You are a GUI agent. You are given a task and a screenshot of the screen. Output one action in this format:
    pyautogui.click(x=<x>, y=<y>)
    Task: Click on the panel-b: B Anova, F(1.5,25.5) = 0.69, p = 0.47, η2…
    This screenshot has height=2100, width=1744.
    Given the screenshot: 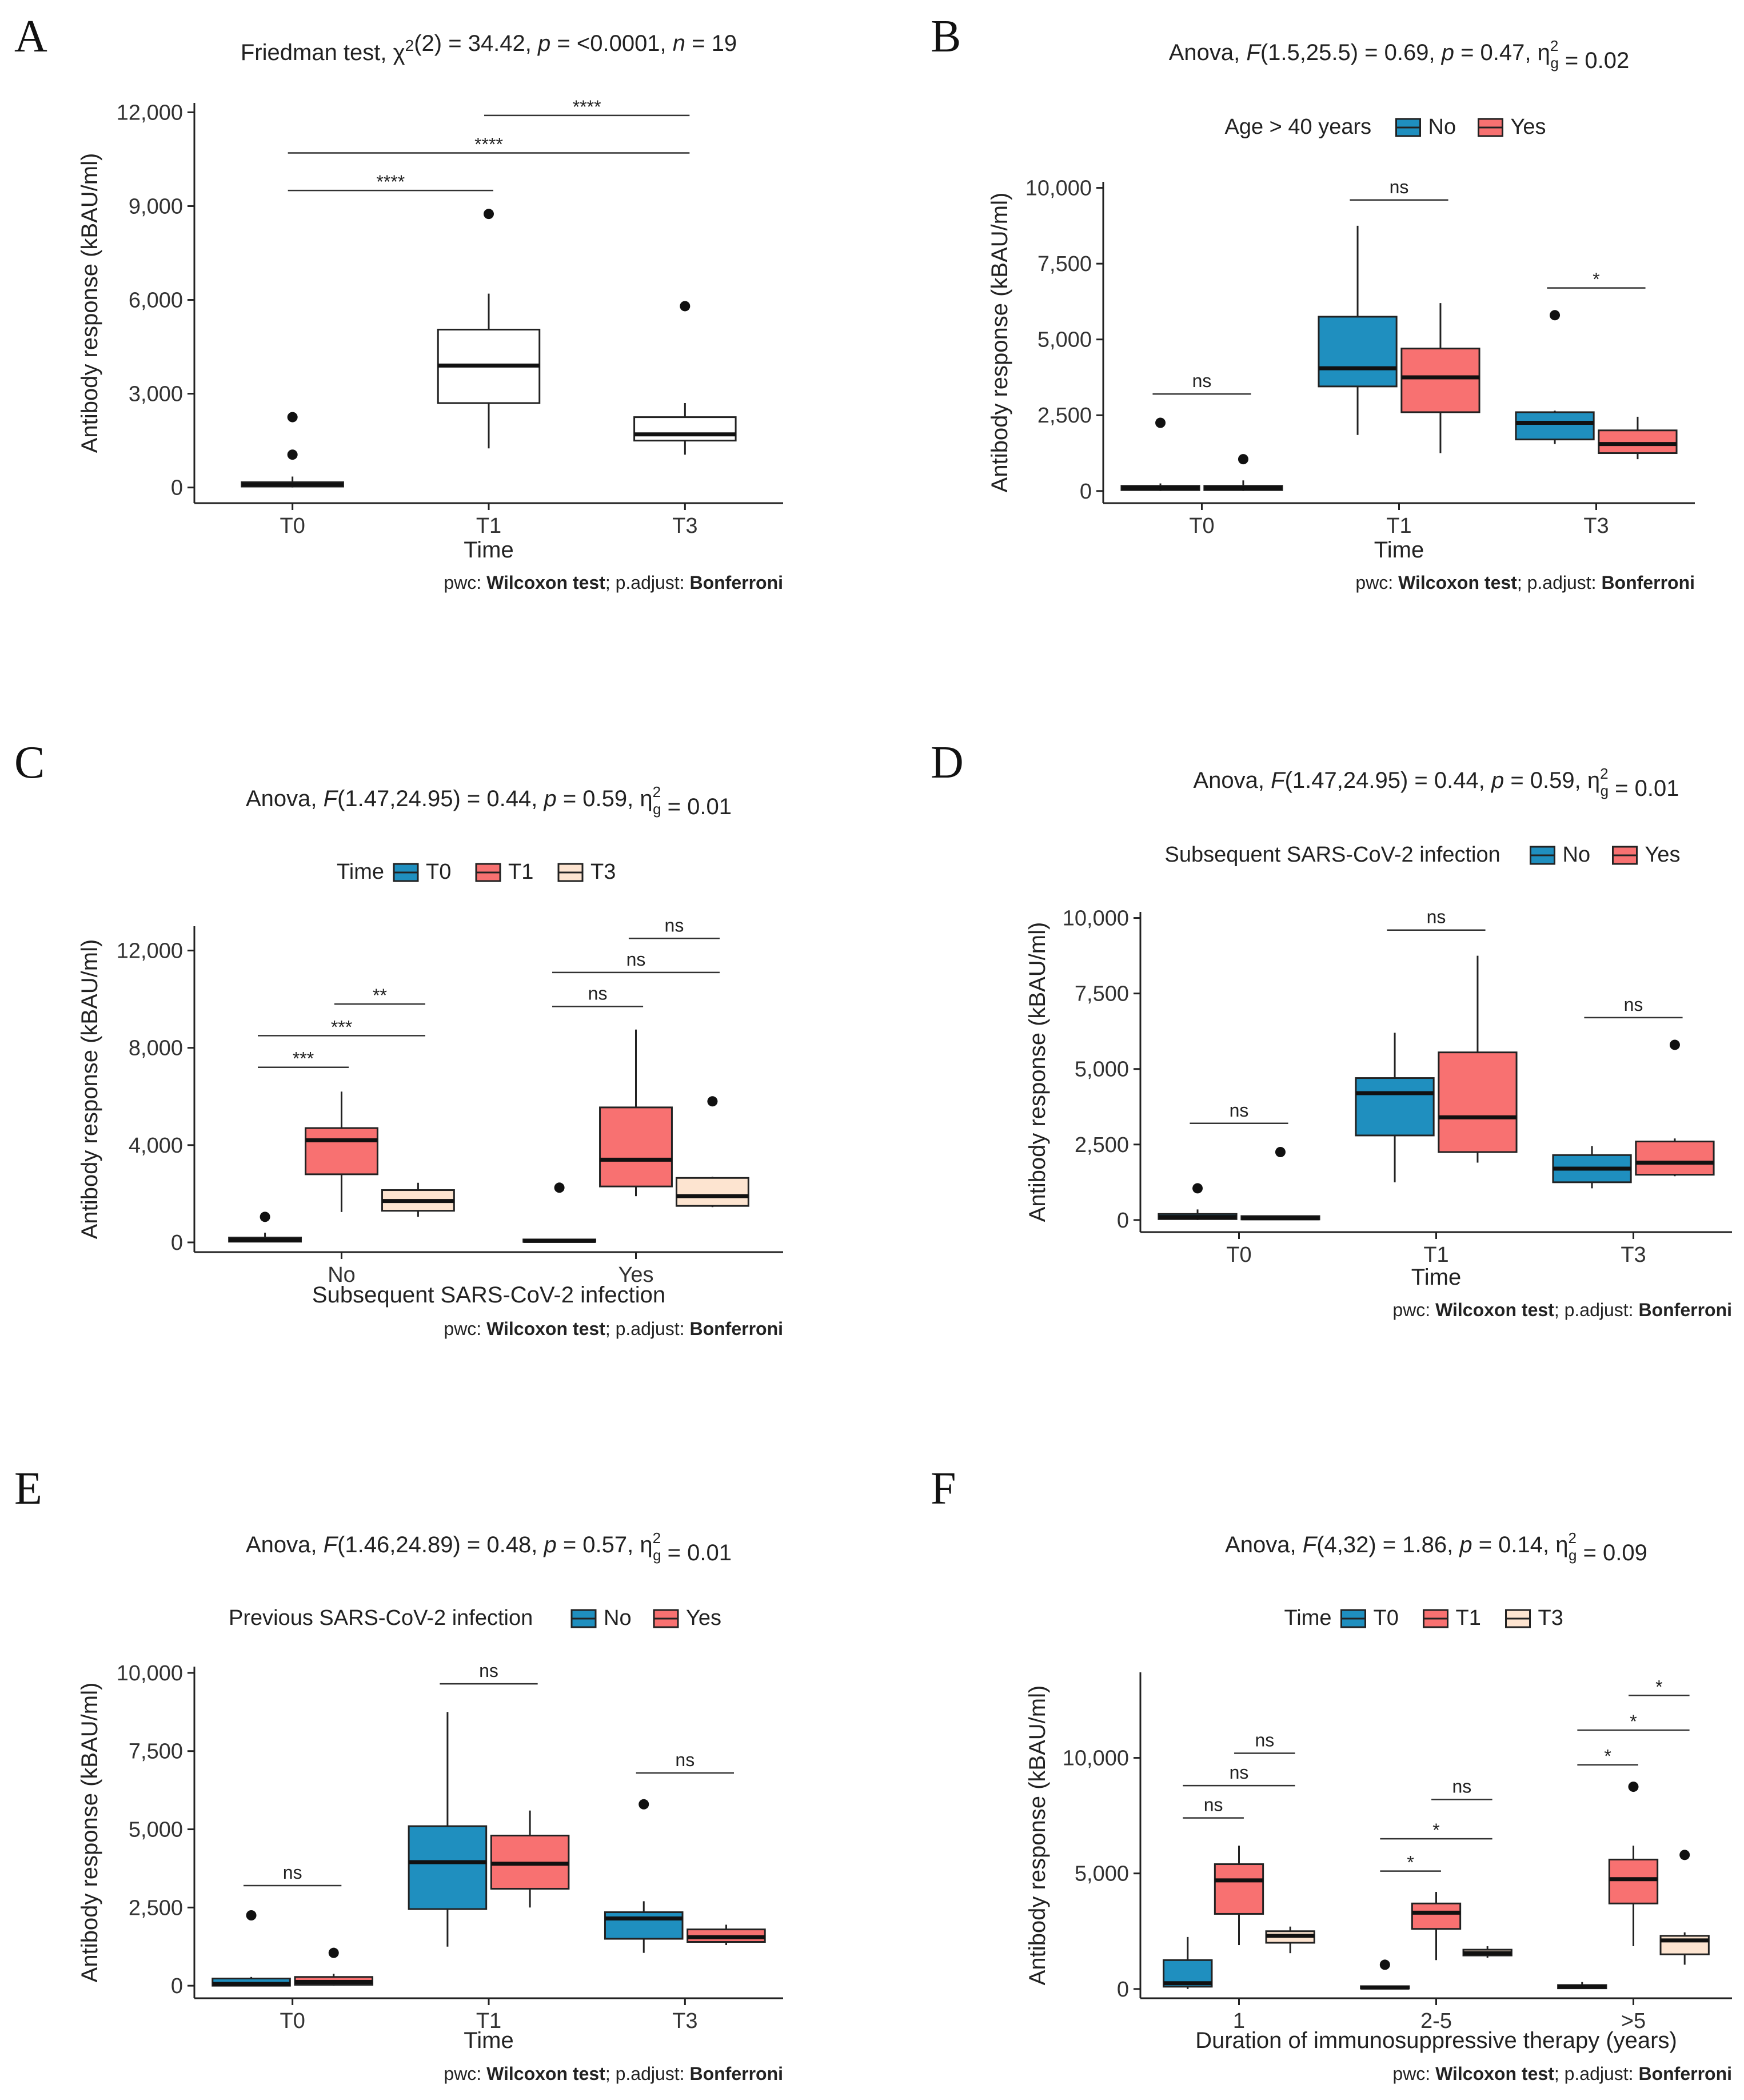 What is the action you would take?
    pyautogui.click(x=1313, y=302)
    